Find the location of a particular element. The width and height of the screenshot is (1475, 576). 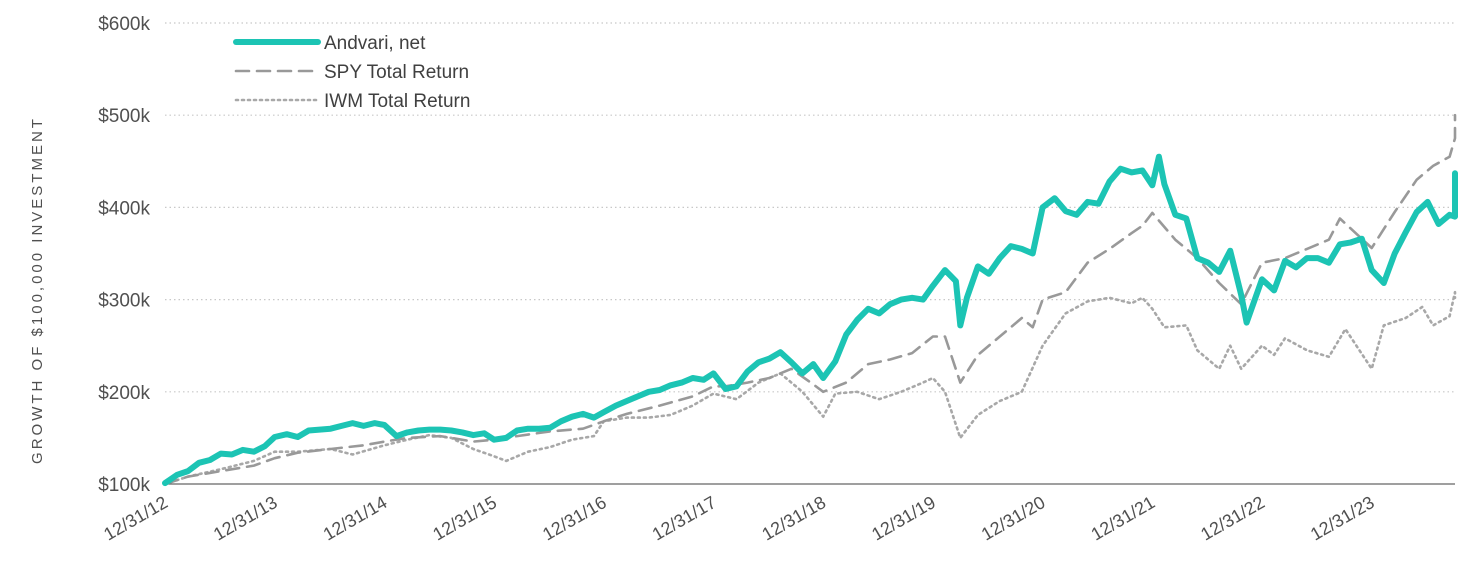

y-tick-label: $400k is located at coordinates (124, 208).